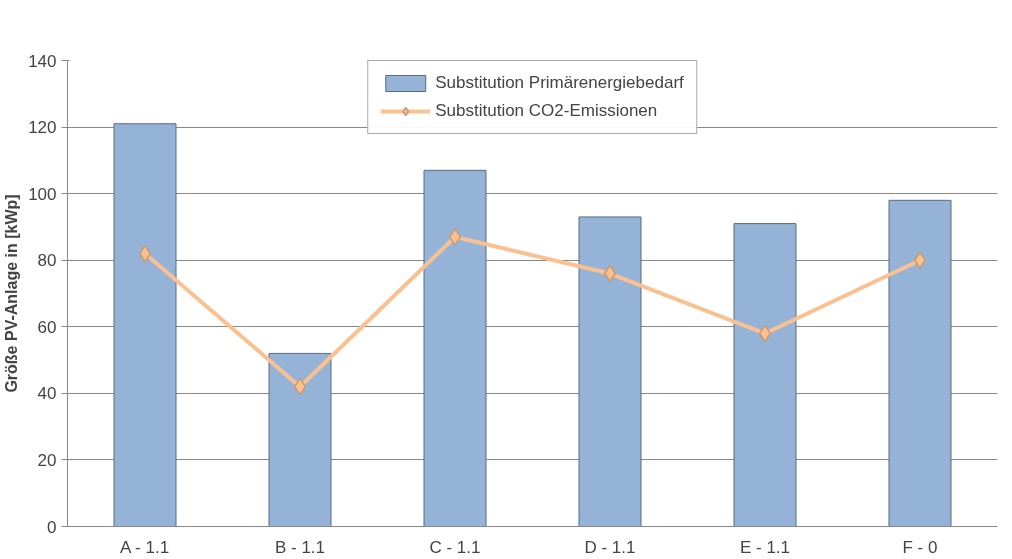 The height and width of the screenshot is (559, 1012). What do you see at coordinates (47, 394) in the screenshot?
I see `y-tick-label: 40` at bounding box center [47, 394].